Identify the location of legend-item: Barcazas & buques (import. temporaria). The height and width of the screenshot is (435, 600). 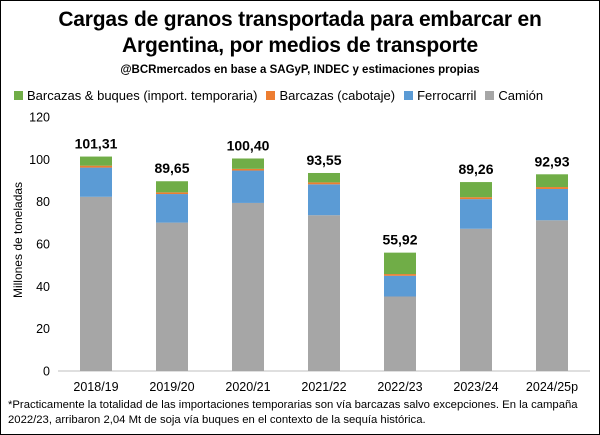
(135, 95).